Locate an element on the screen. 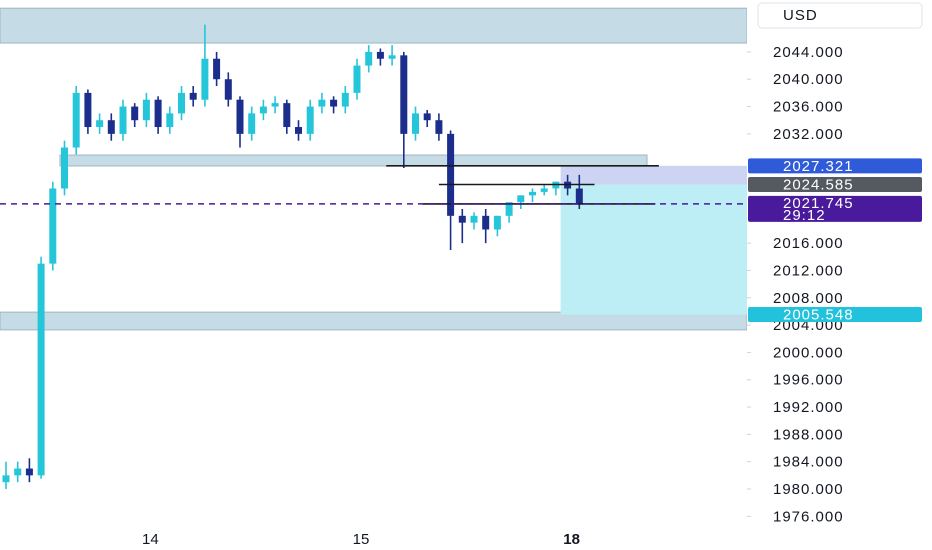  y-tick-label: 2036.000 is located at coordinates (808, 107).